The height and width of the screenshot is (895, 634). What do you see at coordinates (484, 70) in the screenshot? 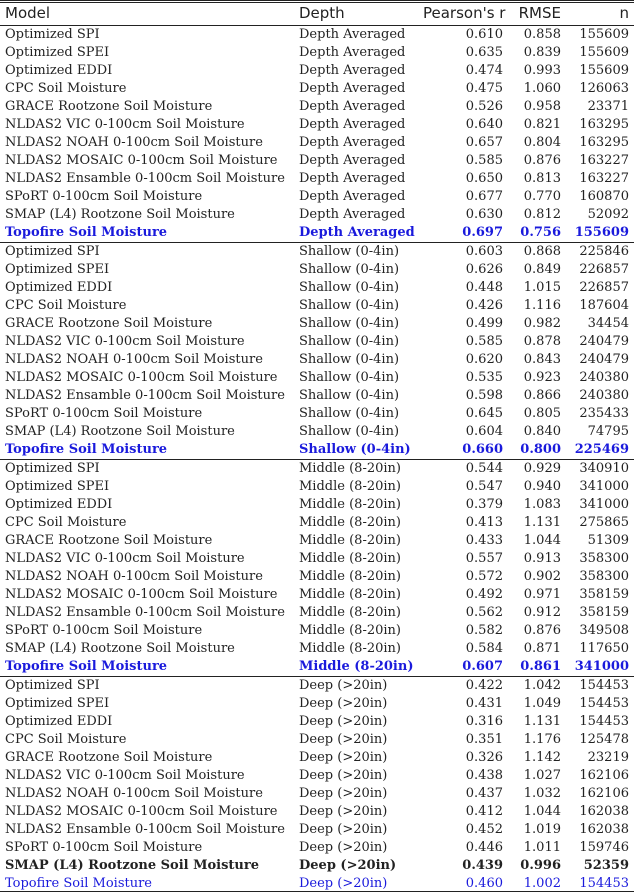
I see `cell-pearson-r: 0.474` at bounding box center [484, 70].